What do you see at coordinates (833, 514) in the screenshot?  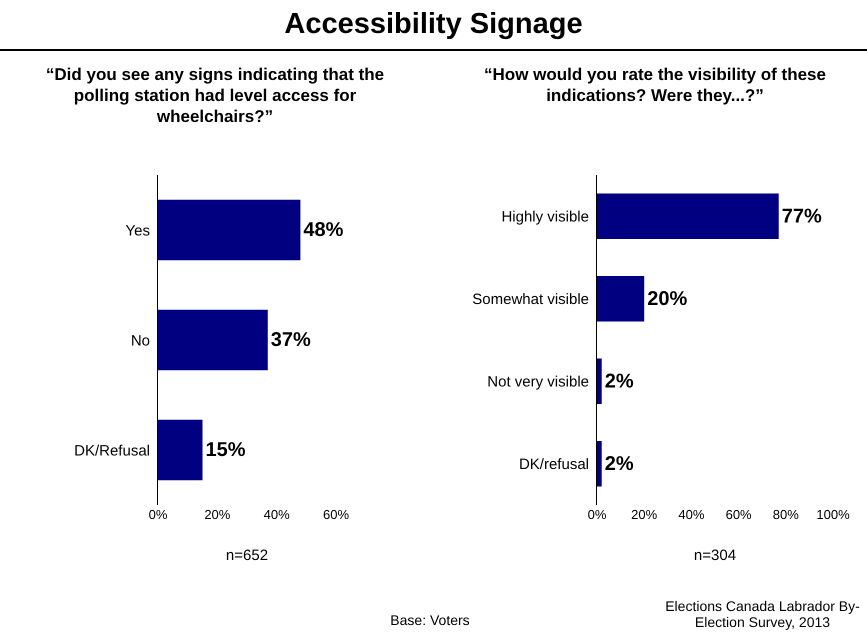 I see `x-tick-label: 100%` at bounding box center [833, 514].